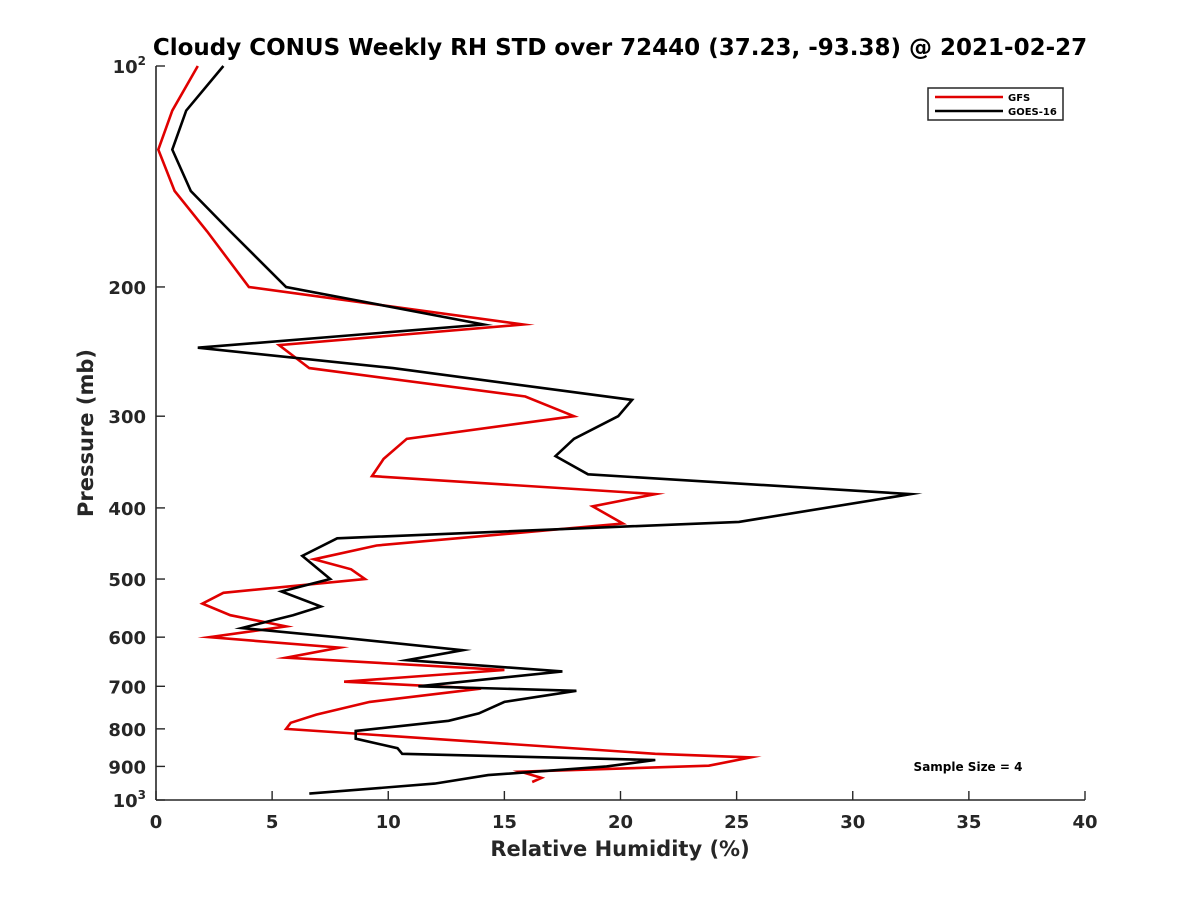 The height and width of the screenshot is (900, 1200). Describe the element at coordinates (127, 687) in the screenshot. I see `y-tick-label: 700` at that location.